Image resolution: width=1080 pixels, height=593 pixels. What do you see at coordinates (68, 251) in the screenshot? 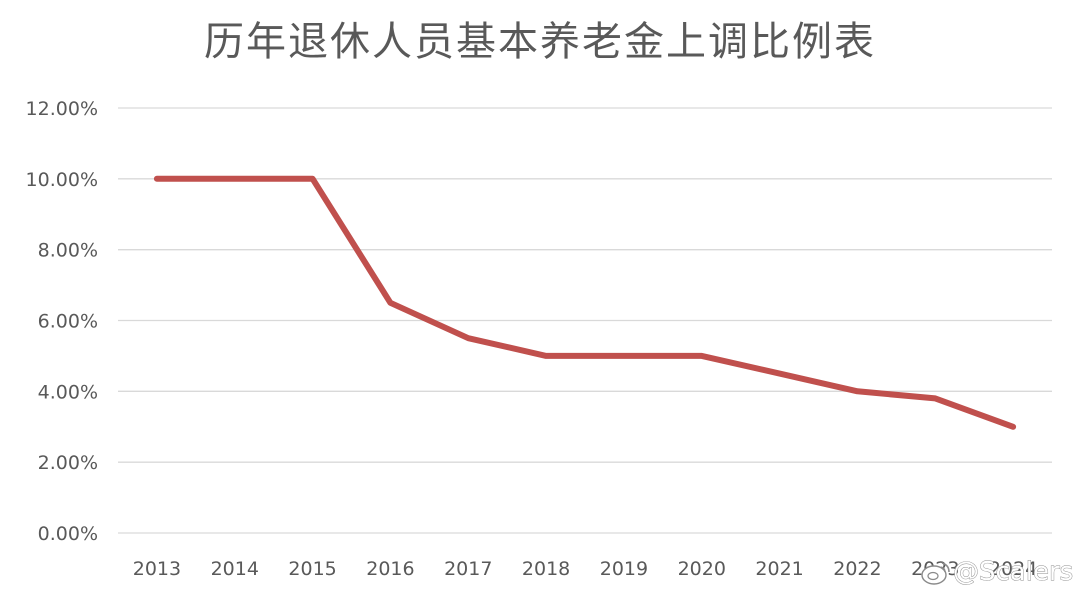
I see `y-tick-label: 8.00%` at bounding box center [68, 251].